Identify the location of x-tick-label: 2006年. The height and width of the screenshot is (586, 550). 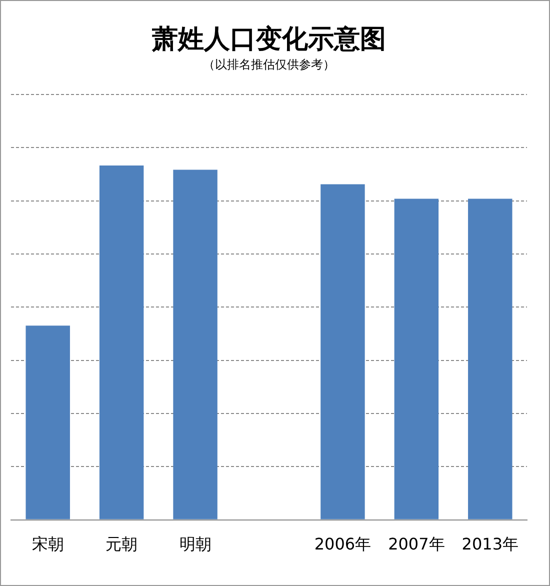
(343, 544).